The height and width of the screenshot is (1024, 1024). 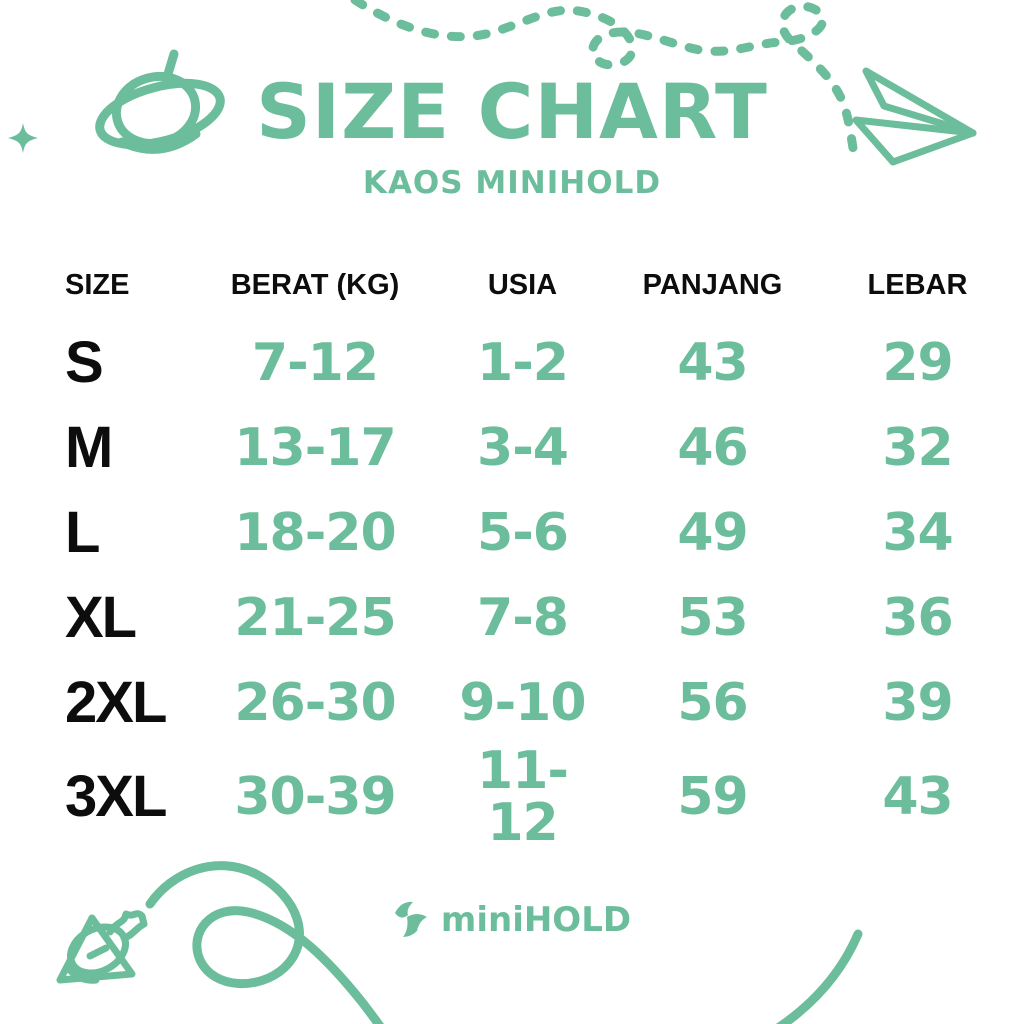 What do you see at coordinates (116, 796) in the screenshot?
I see `size-label: 3XL` at bounding box center [116, 796].